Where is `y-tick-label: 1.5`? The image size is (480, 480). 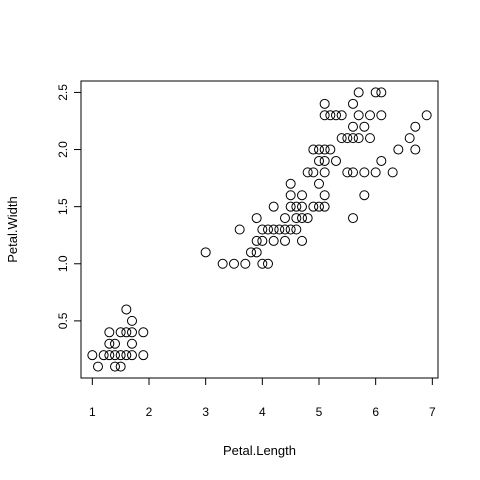 y-tick-label: 1.5 is located at coordinates (63, 206).